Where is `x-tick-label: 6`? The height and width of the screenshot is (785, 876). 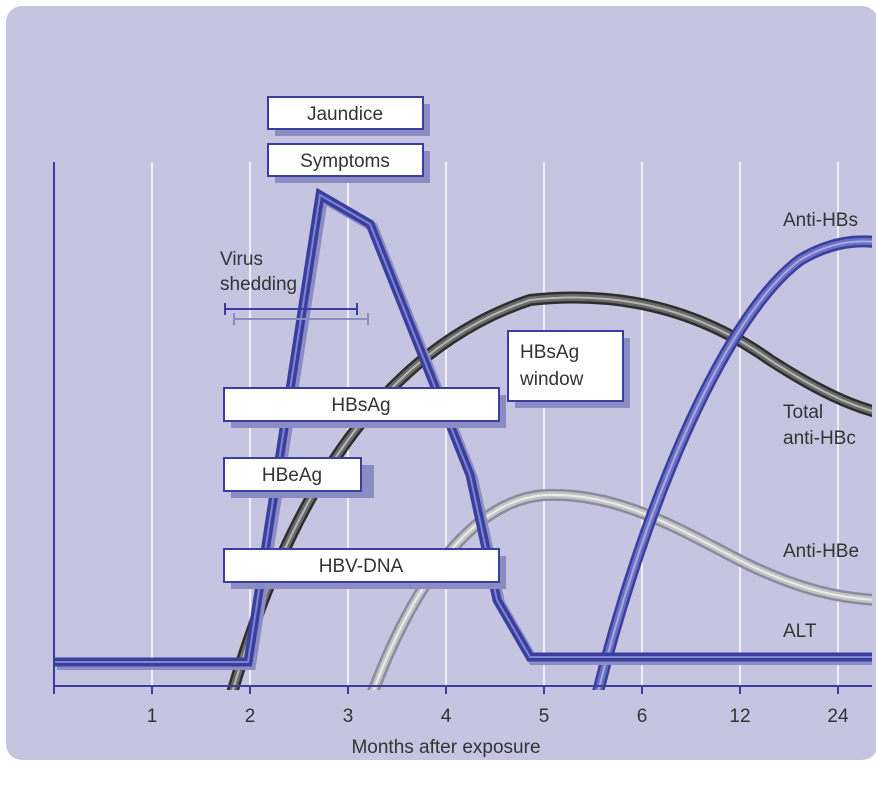 x-tick-label: 6 is located at coordinates (642, 716).